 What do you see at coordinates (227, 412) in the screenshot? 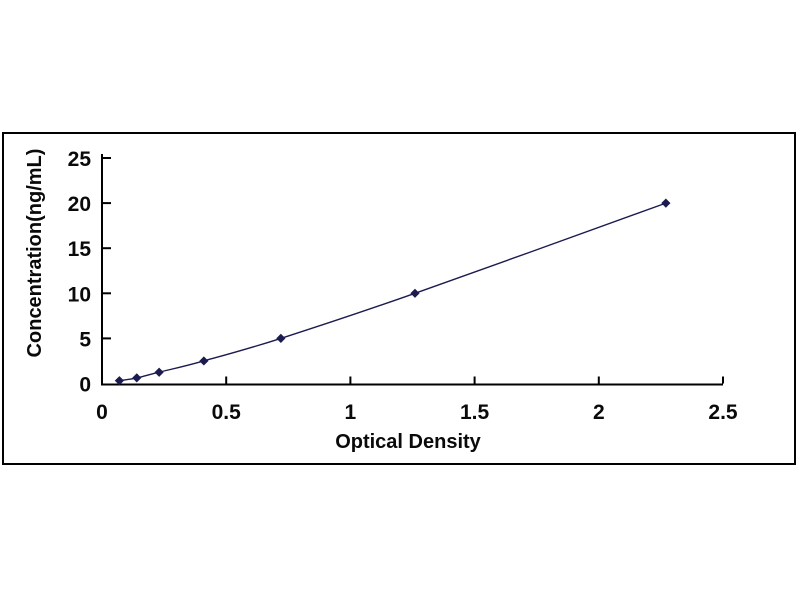
I see `x-tick-label: 0.5` at bounding box center [227, 412].